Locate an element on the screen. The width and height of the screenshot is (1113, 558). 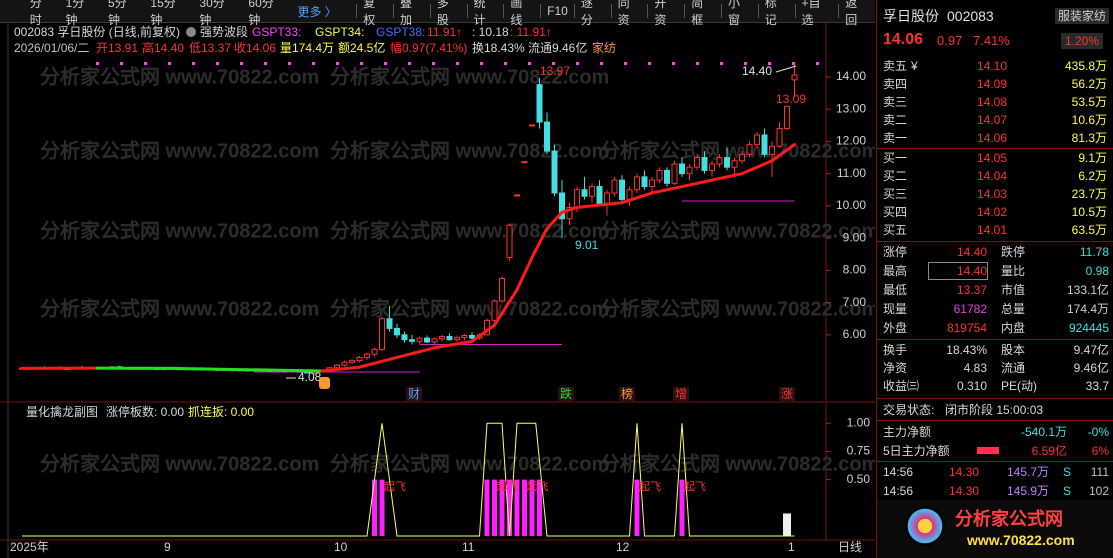
toolbar-button: 1分钟 is located at coordinates (75, 13).